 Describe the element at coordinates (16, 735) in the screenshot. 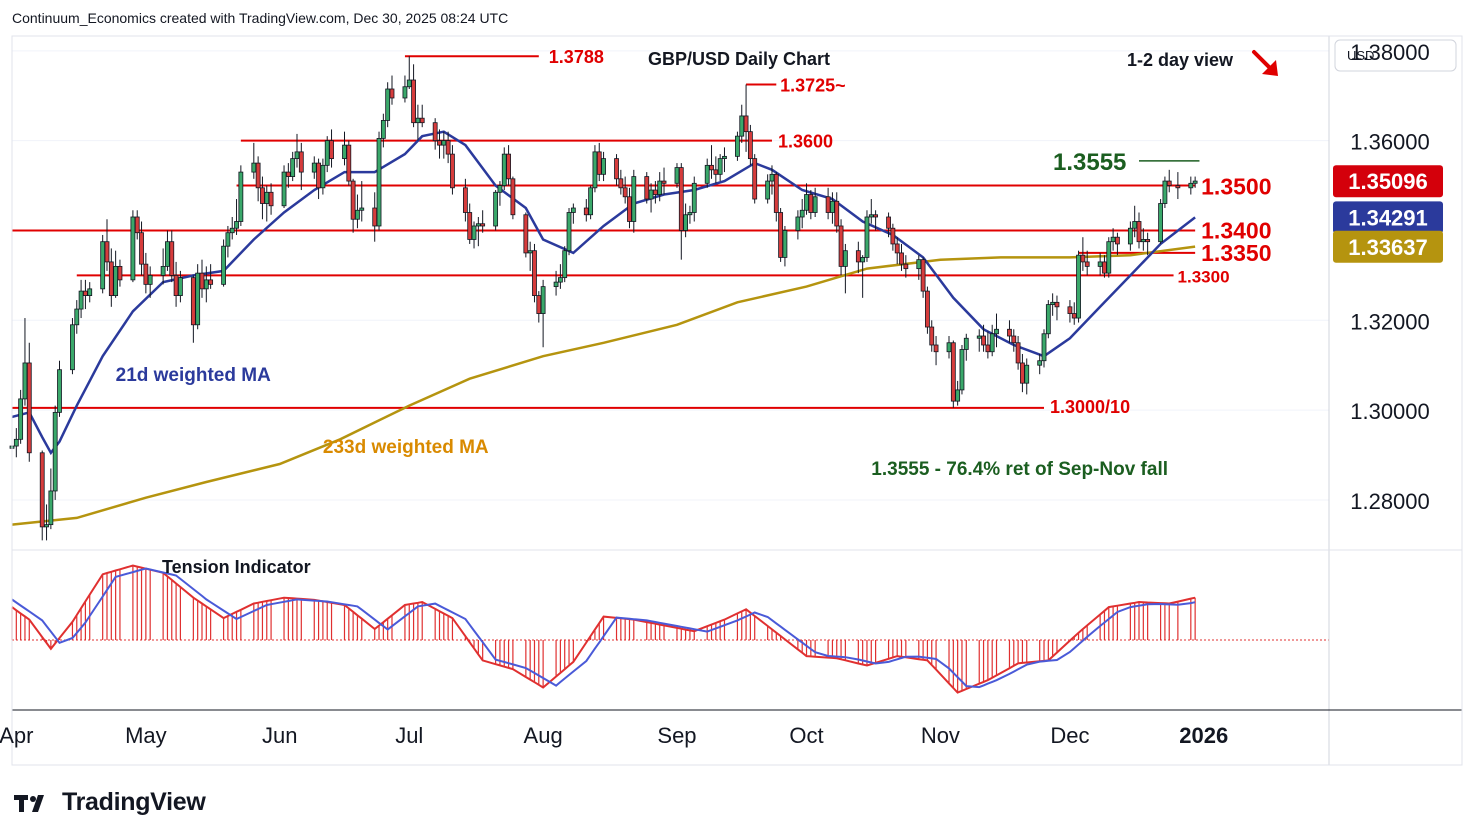

I see `x-tick-label: Apr` at that location.